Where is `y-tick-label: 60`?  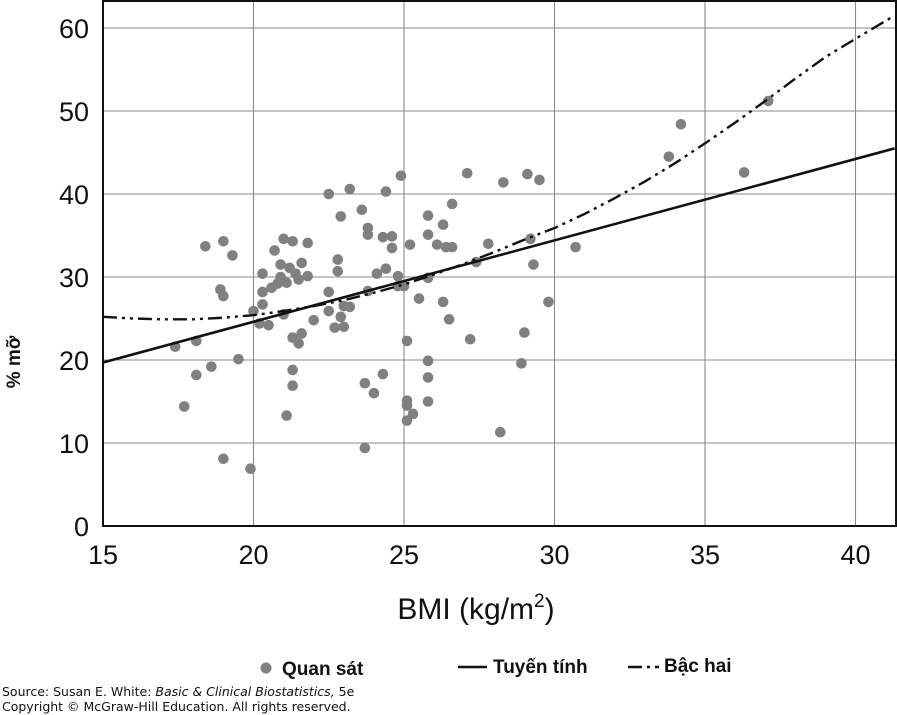
y-tick-label: 60 is located at coordinates (74, 29).